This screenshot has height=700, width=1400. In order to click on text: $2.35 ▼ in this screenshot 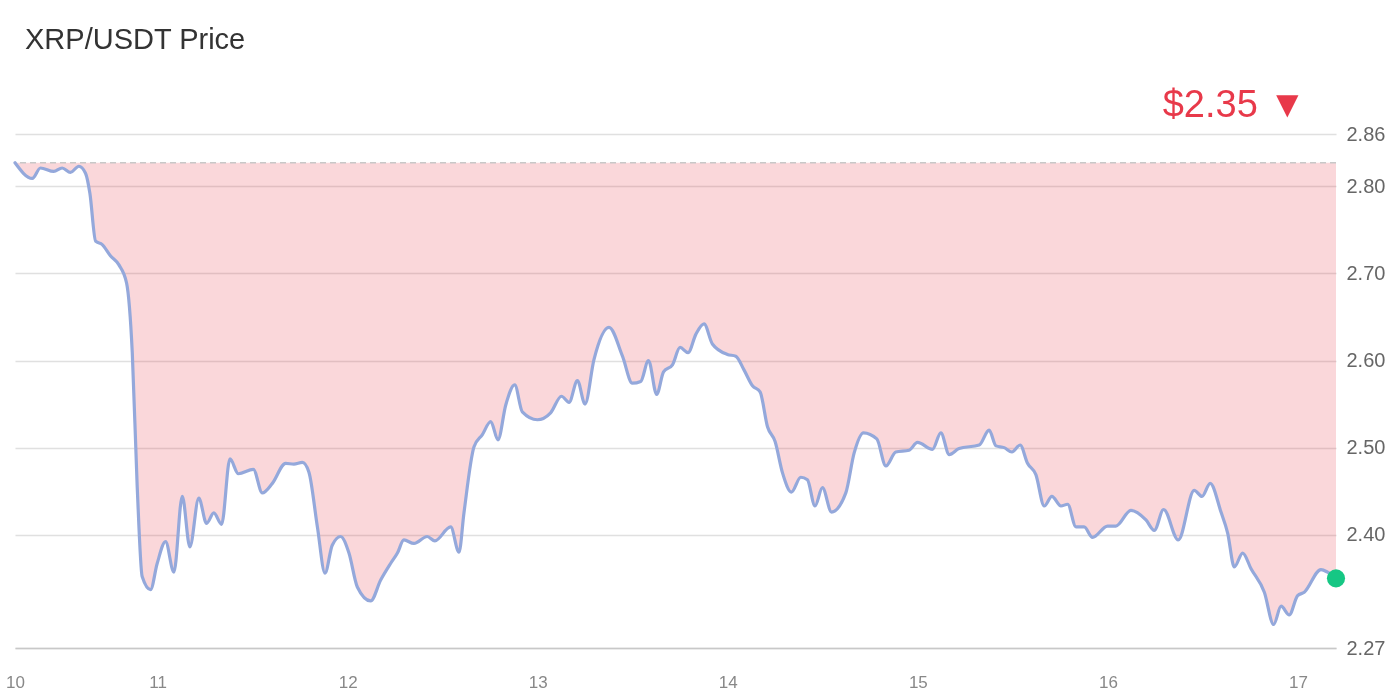, I will do `click(1234, 104)`.